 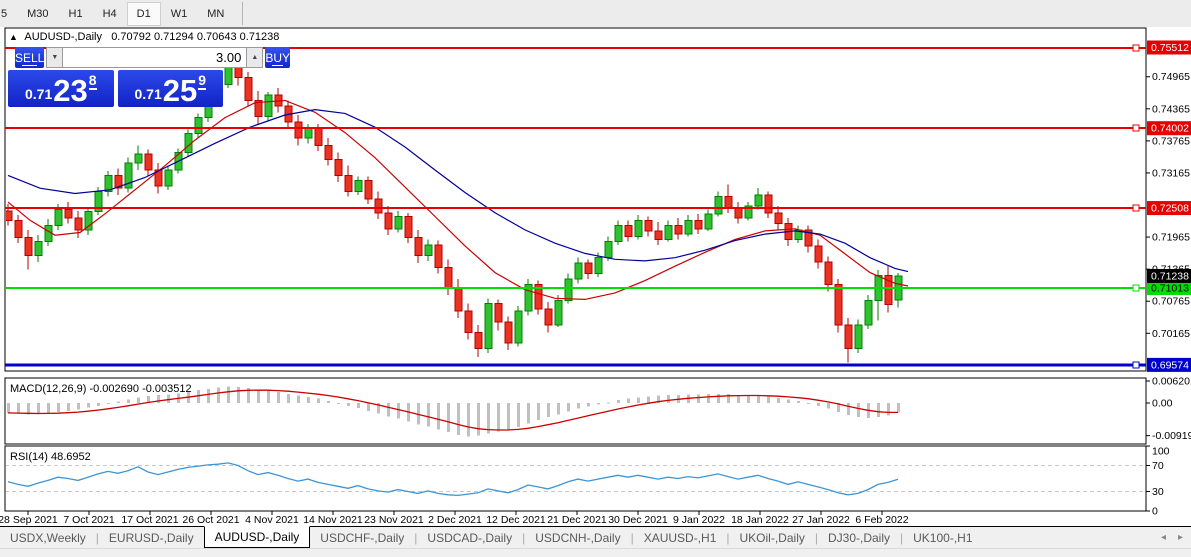 I want to click on sell-price-prefix: 0.71, so click(x=38, y=94).